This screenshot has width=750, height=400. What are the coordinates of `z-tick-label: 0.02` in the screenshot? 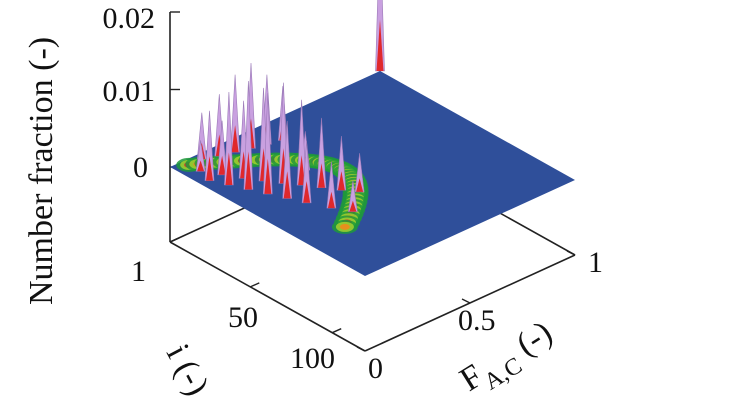 It's located at (129, 18).